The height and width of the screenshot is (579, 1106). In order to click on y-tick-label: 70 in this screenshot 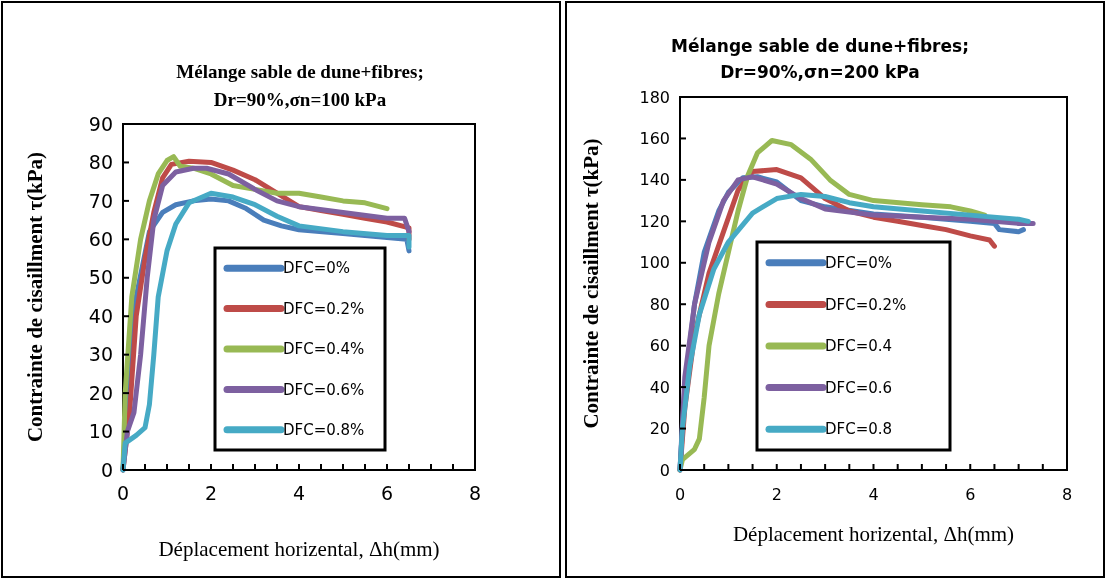, I will do `click(100, 200)`.